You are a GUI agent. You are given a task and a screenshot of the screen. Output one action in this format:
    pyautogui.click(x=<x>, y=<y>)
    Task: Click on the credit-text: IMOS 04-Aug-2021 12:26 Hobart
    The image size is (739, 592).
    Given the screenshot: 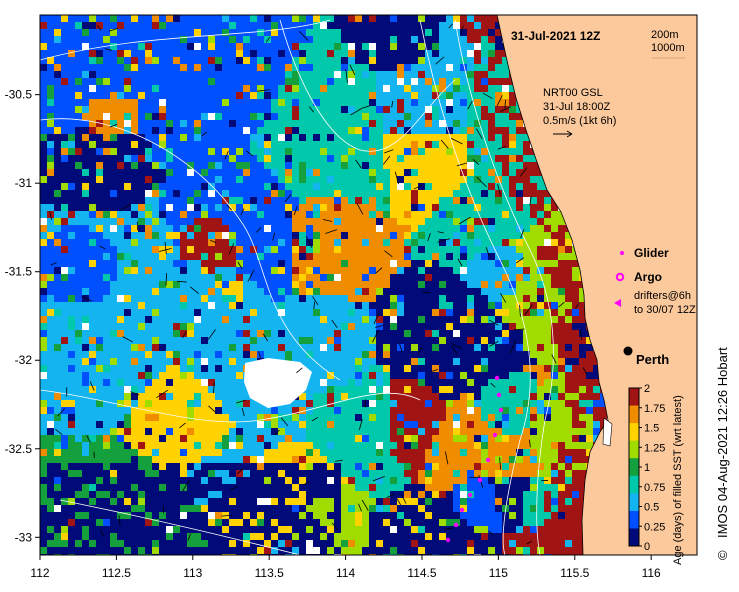 What is the action you would take?
    pyautogui.click(x=722, y=442)
    